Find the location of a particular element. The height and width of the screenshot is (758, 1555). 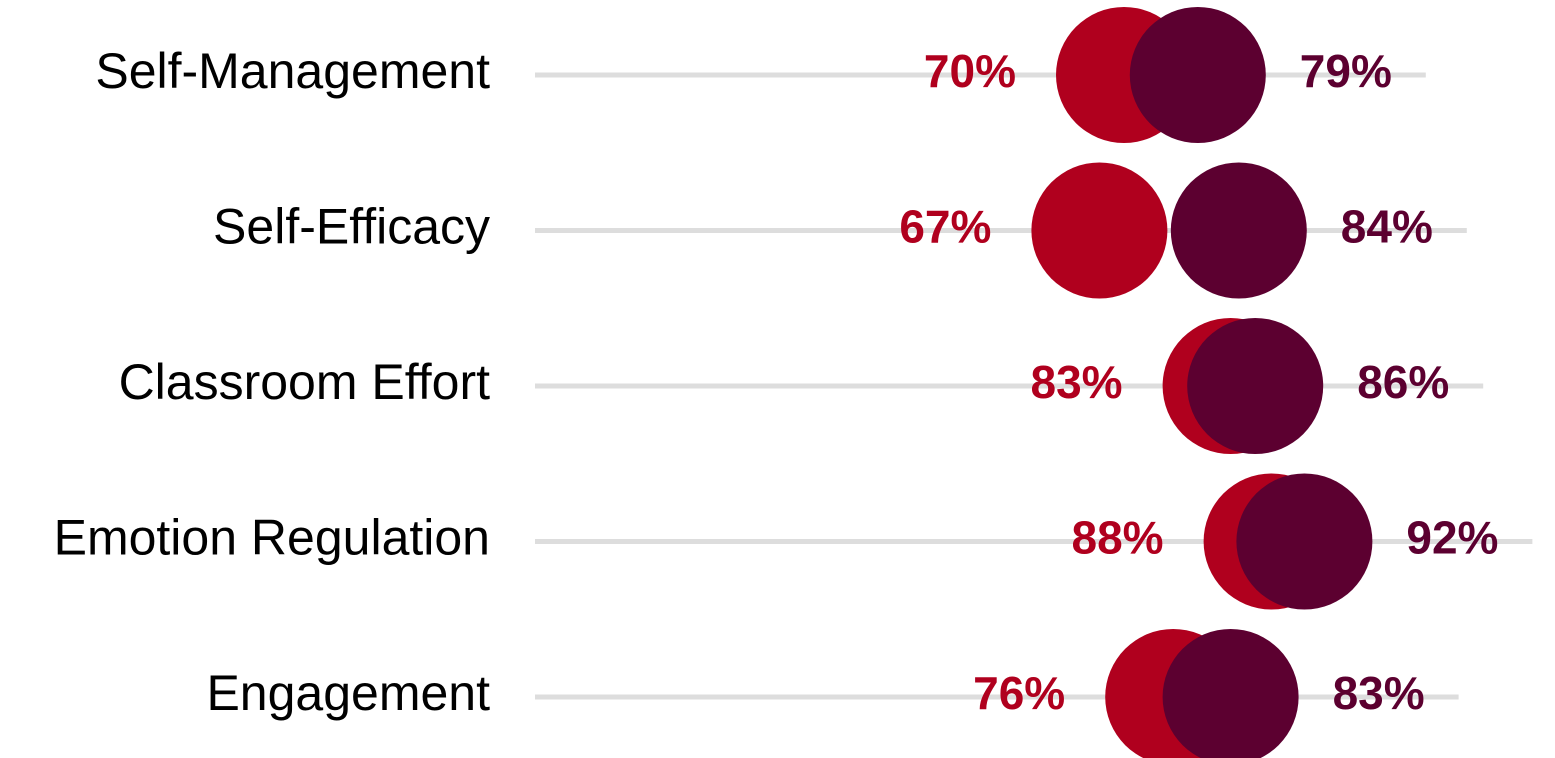

value-label: 88% is located at coordinates (1118, 538).